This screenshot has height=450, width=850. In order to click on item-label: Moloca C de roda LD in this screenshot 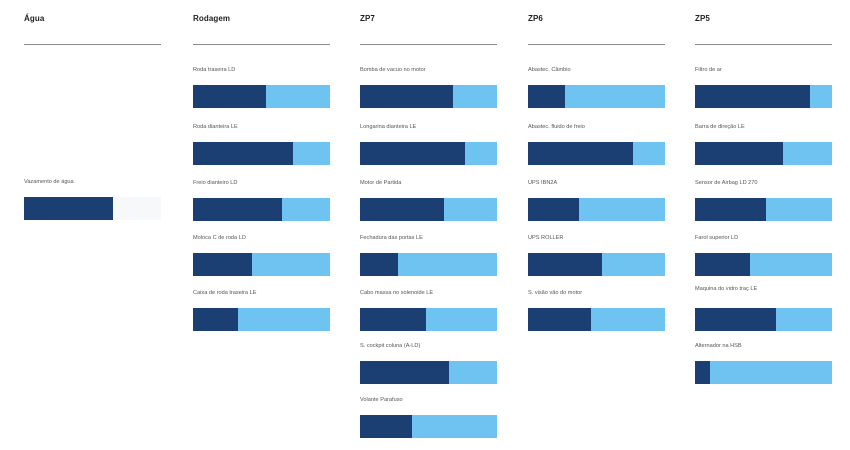, I will do `click(219, 238)`.